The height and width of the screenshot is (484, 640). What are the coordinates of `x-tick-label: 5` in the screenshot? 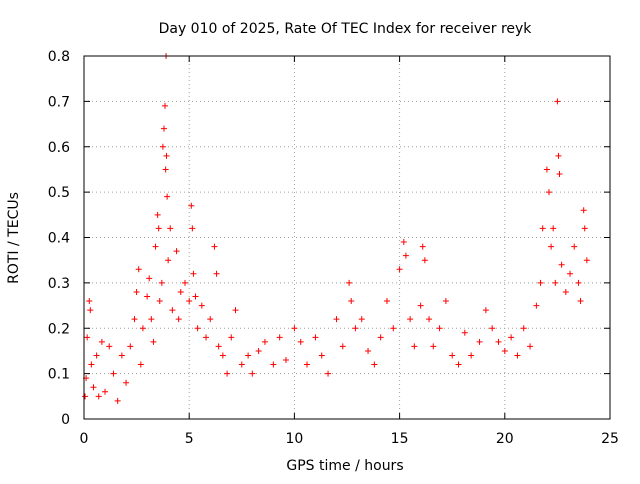 It's located at (189, 439).